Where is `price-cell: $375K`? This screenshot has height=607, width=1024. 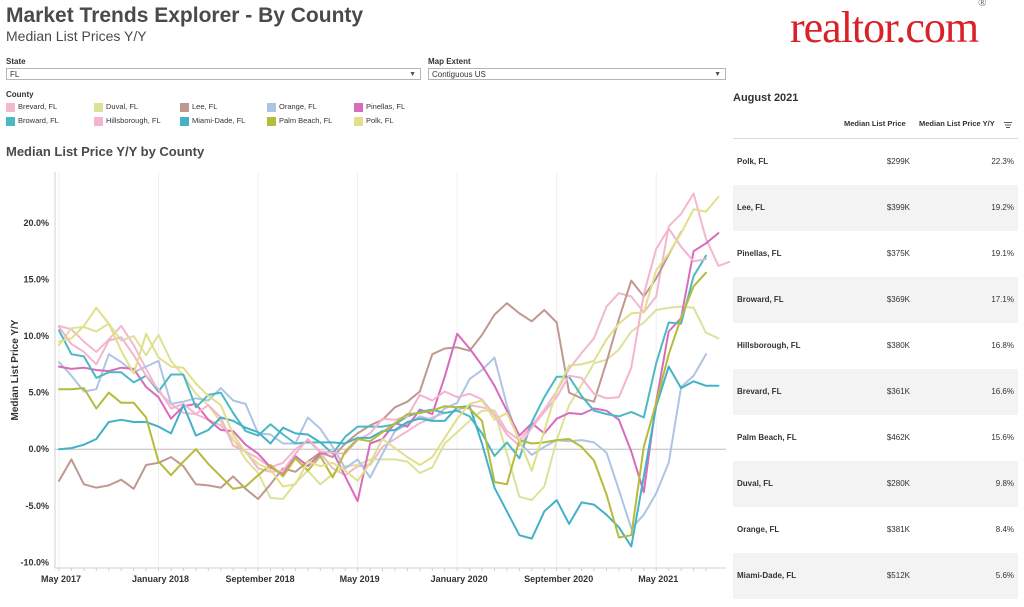
price-cell: $375K is located at coordinates (898, 253).